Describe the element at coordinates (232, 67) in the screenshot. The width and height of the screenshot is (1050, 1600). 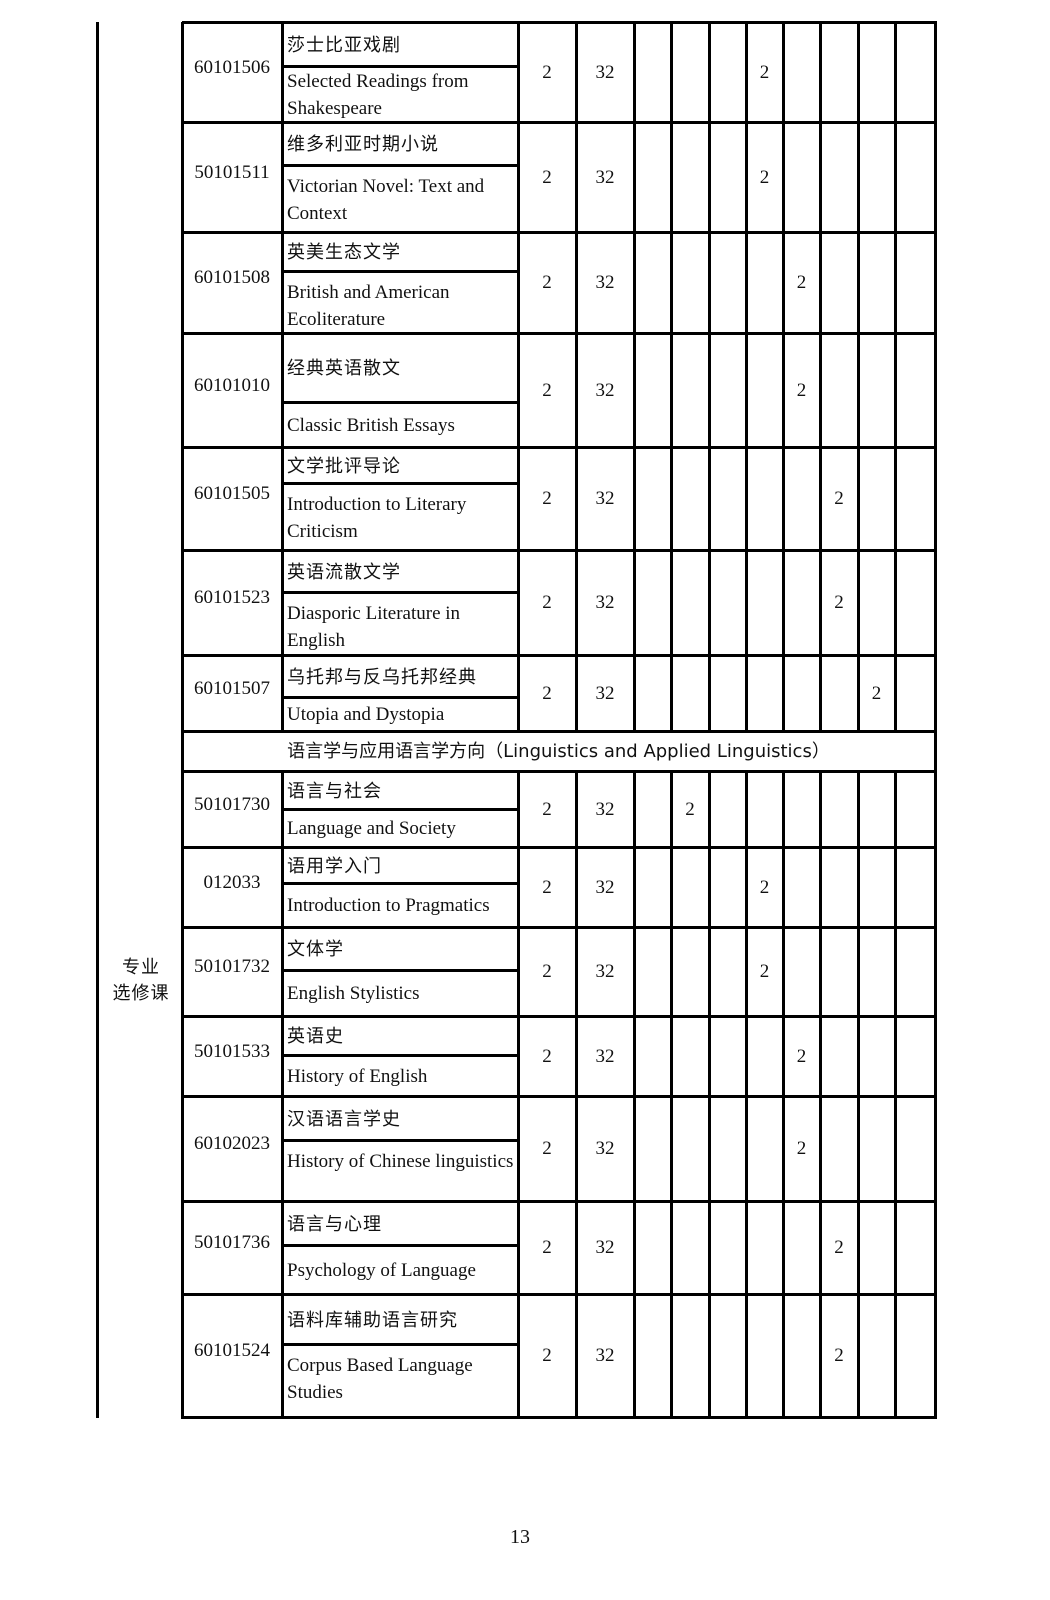
I see `course-code: 60101506` at that location.